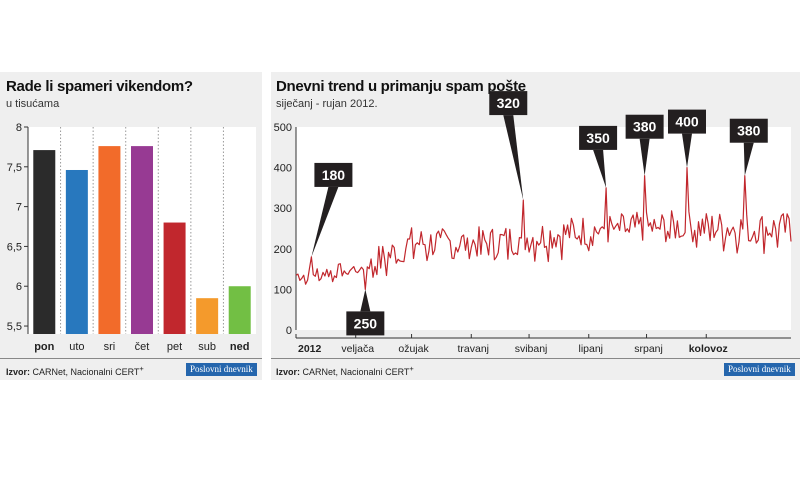 Image resolution: width=800 pixels, height=480 pixels. What do you see at coordinates (14, 327) in the screenshot?
I see `y-tick-label: 5,5` at bounding box center [14, 327].